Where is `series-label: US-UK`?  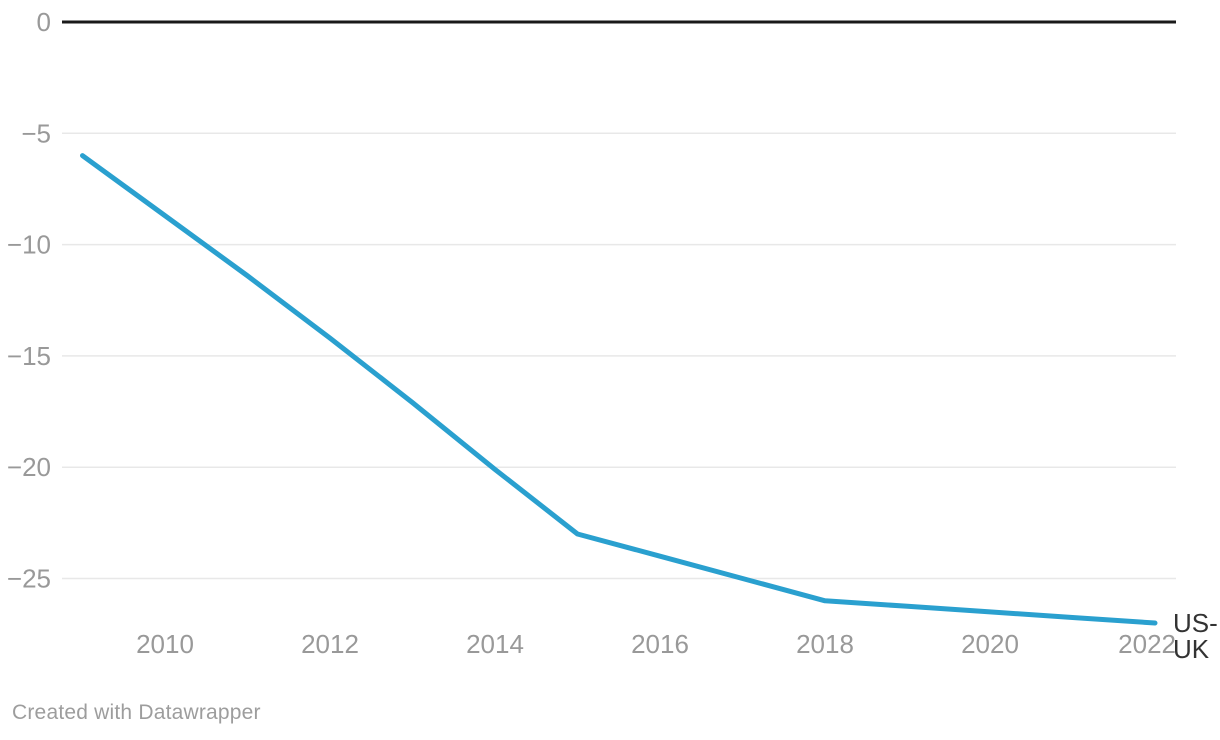
series-label: US-UK is located at coordinates (1195, 636).